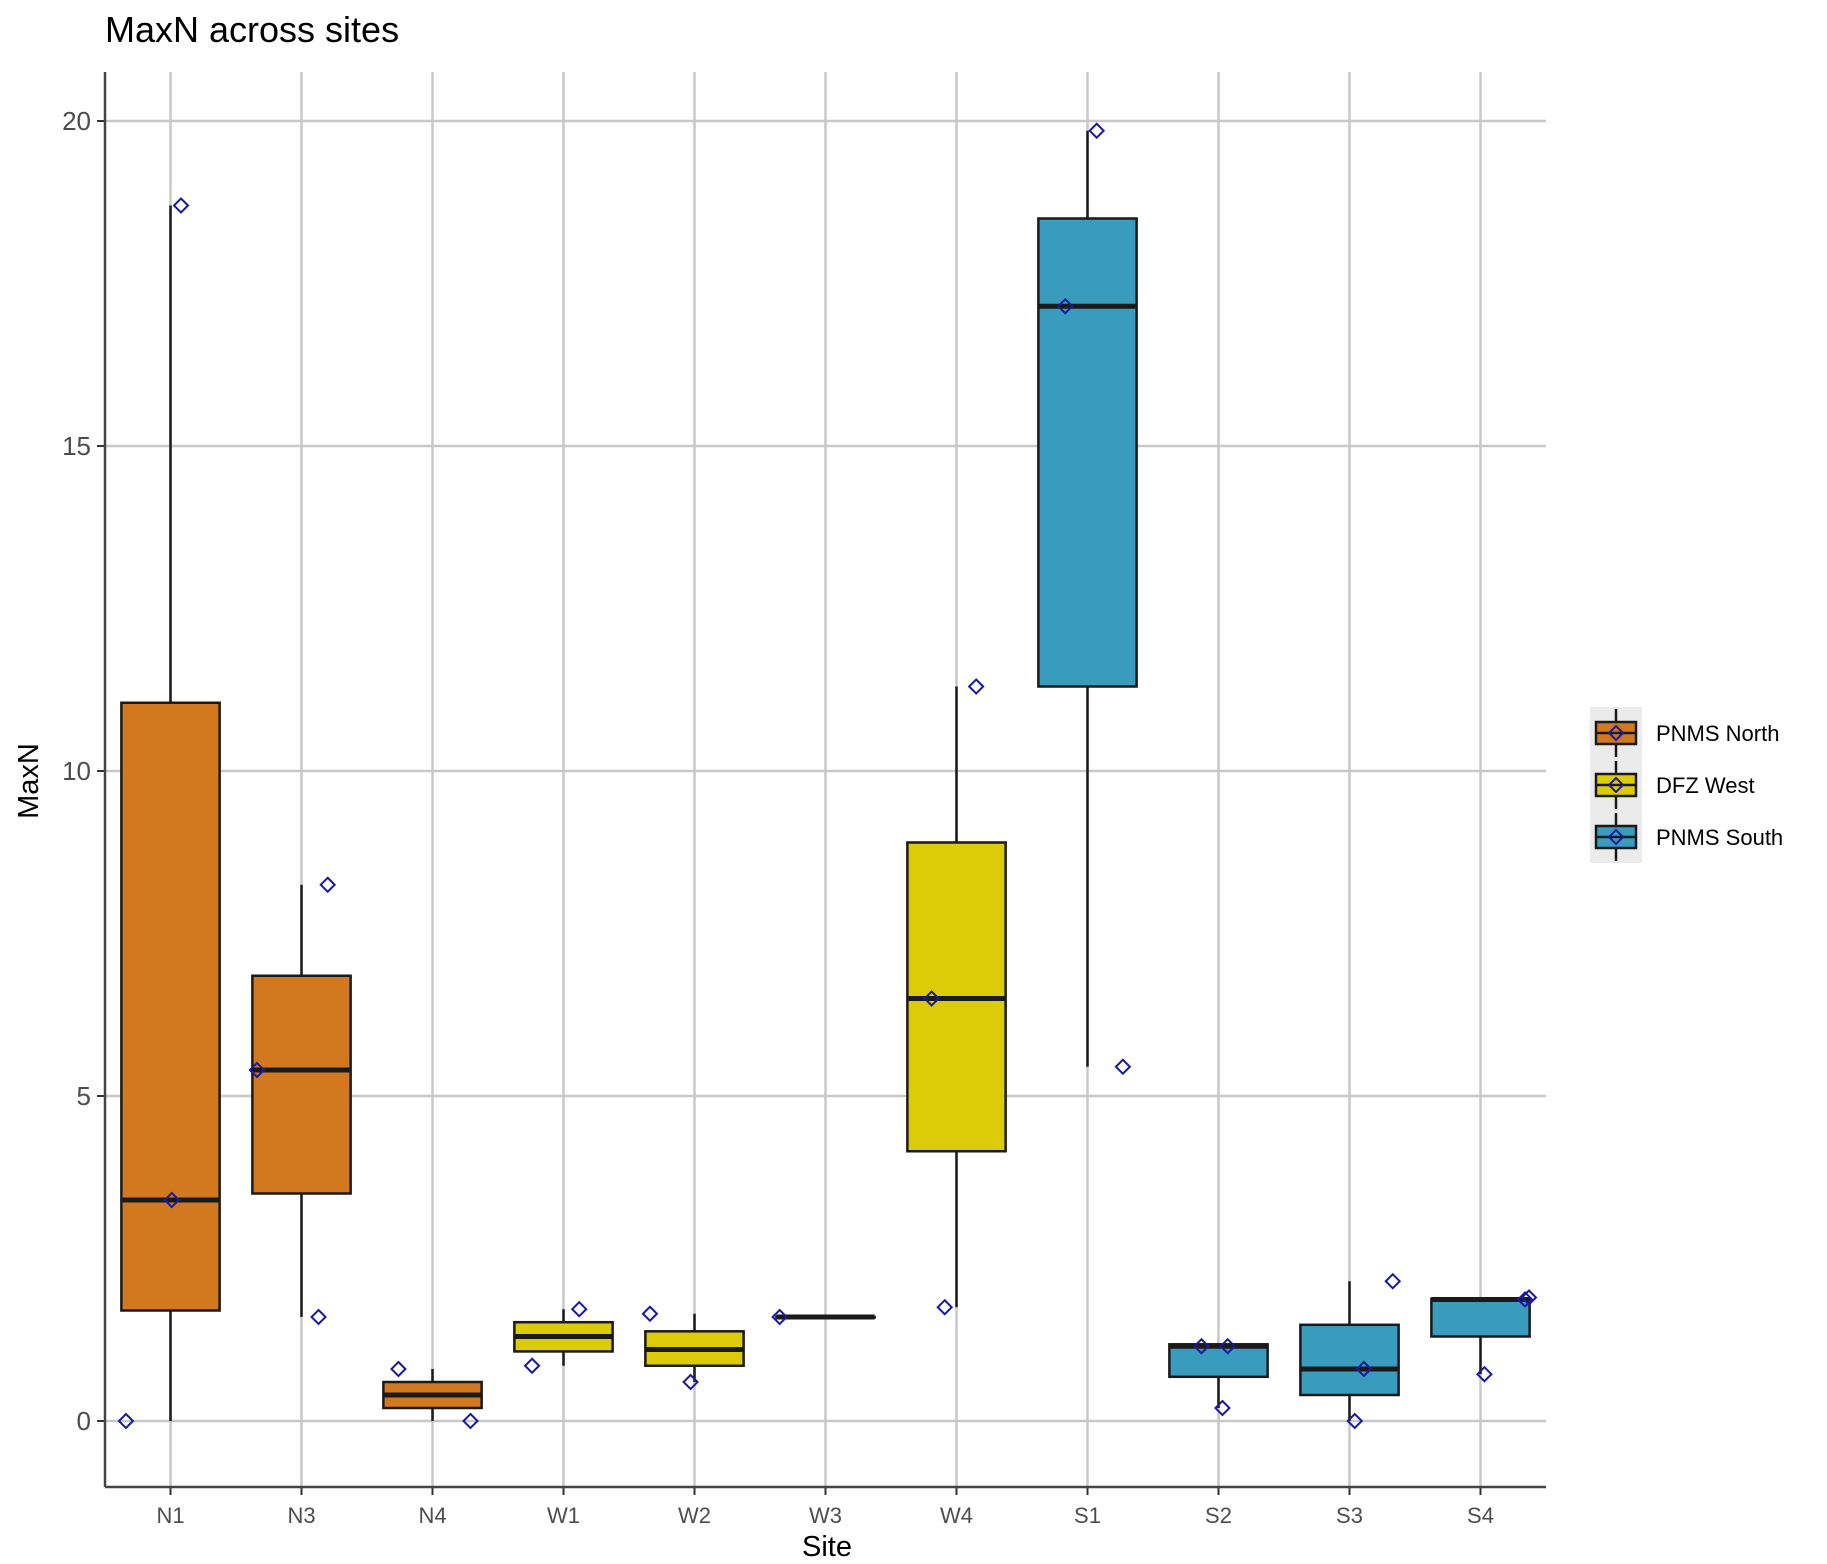 This screenshot has height=1564, width=1827. I want to click on y-axis-title: MaxN, so click(29, 781).